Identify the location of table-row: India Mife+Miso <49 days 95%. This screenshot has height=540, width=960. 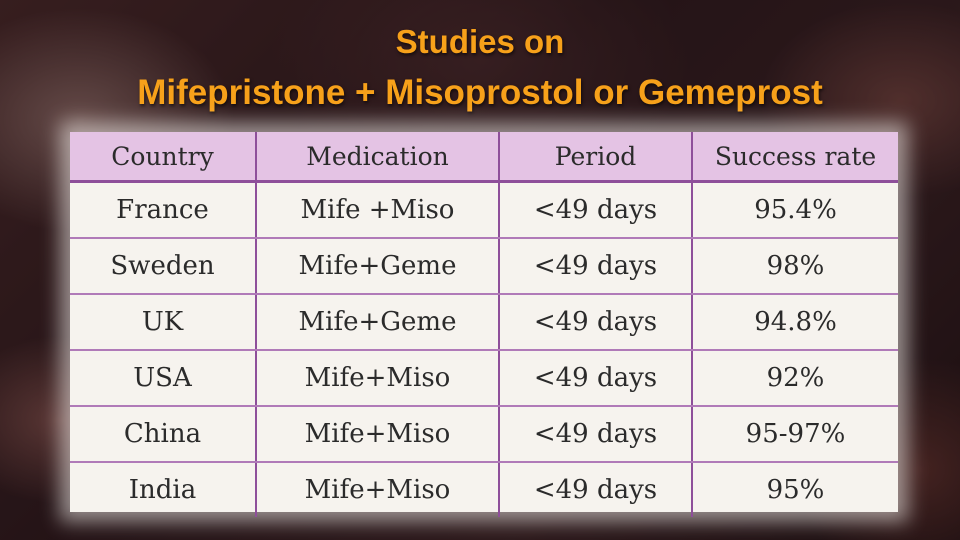
(484, 489).